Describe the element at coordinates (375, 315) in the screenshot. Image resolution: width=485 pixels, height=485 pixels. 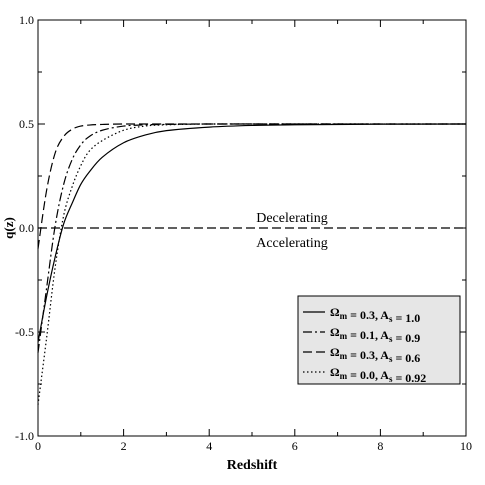
I see `legend-label: Ωm = 0.3, As = 1.0` at that location.